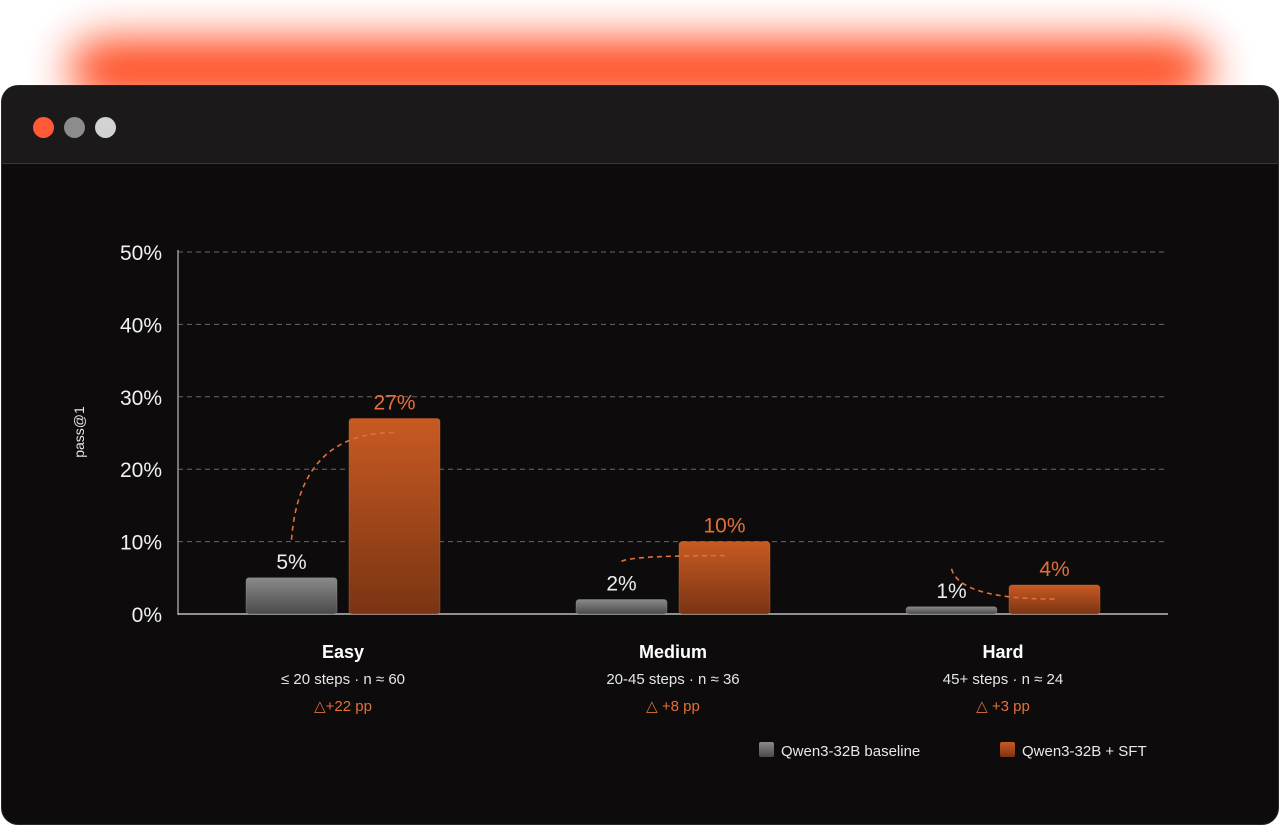 Image resolution: width=1280 pixels, height=826 pixels. Describe the element at coordinates (673, 652) in the screenshot. I see `category-label: Medium` at that location.